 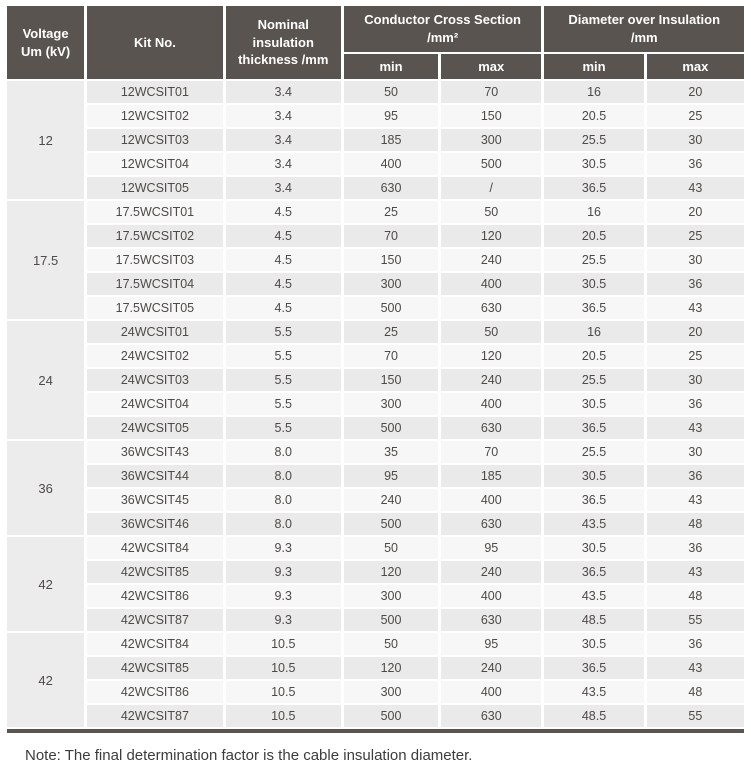 What do you see at coordinates (491, 116) in the screenshot?
I see `cell-ccs-max: 150` at bounding box center [491, 116].